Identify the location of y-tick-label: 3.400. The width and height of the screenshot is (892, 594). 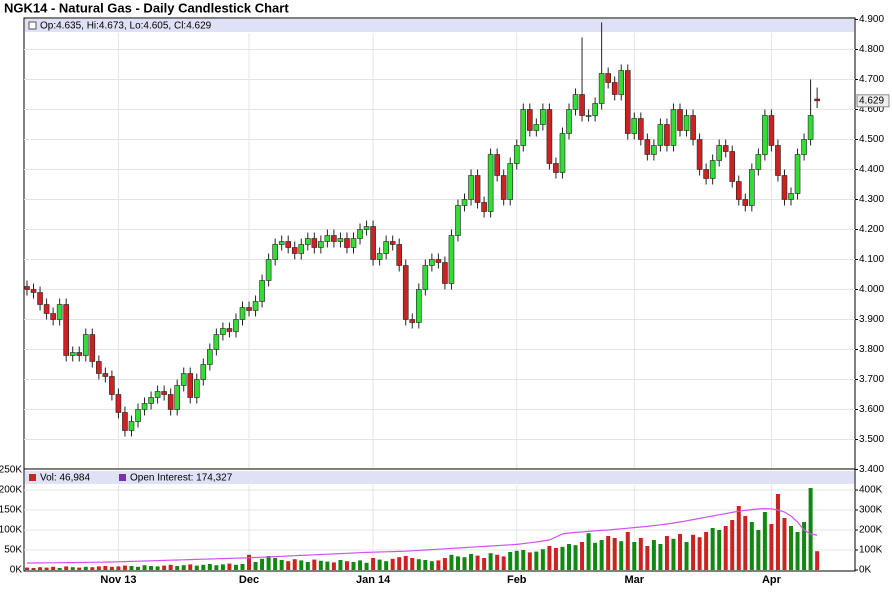
(871, 469).